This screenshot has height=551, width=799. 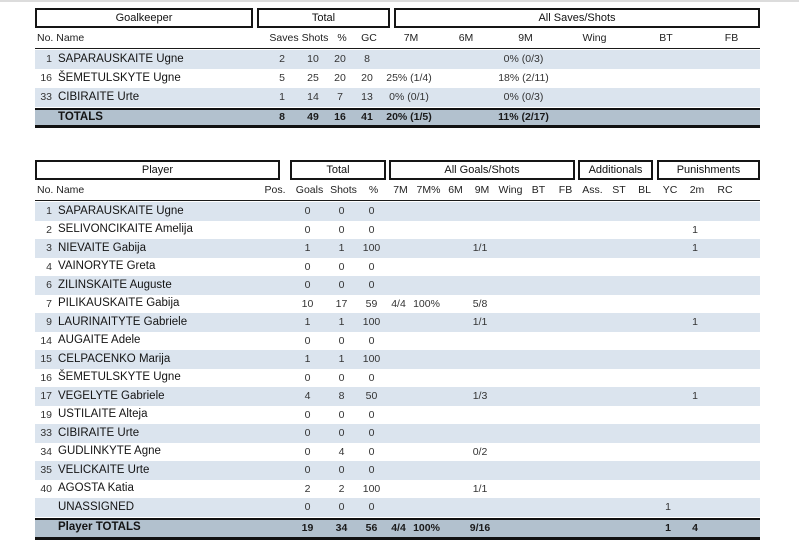 What do you see at coordinates (46, 78) in the screenshot?
I see `table-cell: 16` at bounding box center [46, 78].